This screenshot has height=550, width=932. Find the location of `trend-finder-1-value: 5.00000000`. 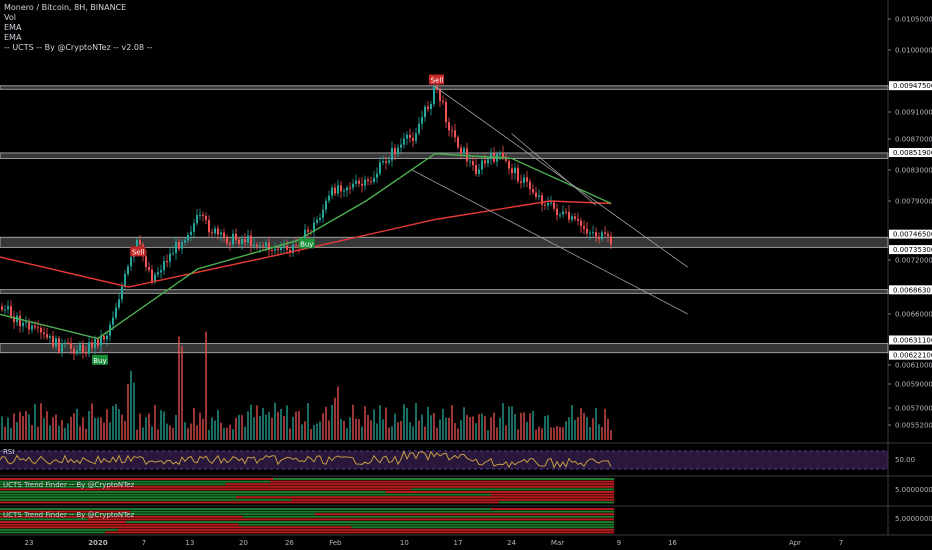

trend-finder-1-value: 5.00000000 is located at coordinates (913, 490).